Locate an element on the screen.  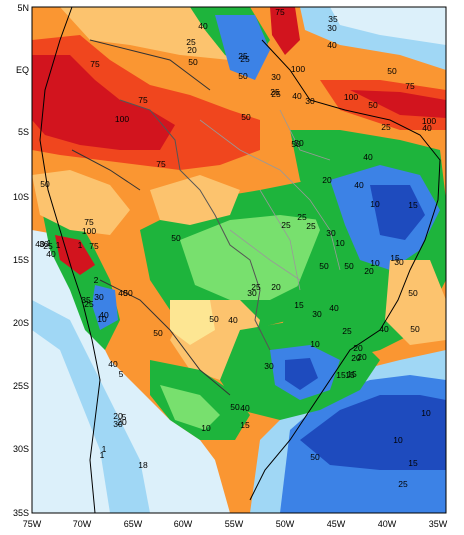
lon-axis: 75W 70W 65W 60W 55W 50W 45W 40W 35W is located at coordinates (235, 524).